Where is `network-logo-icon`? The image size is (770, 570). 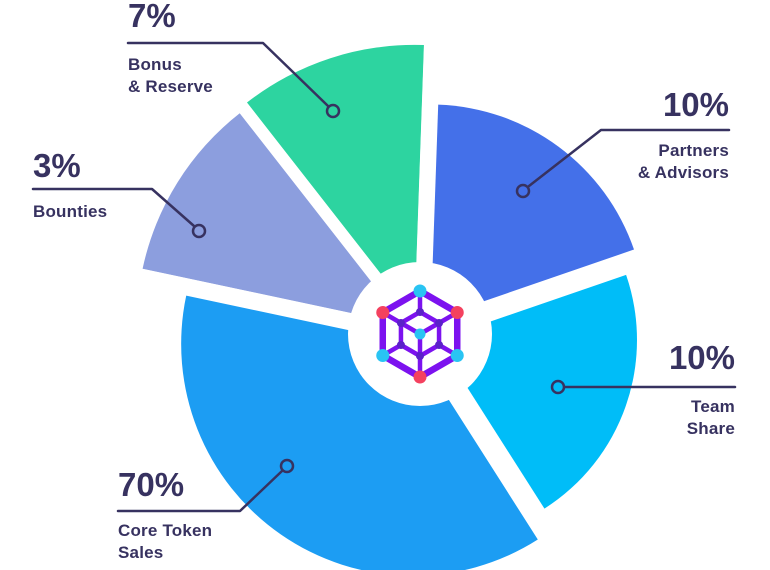
network-logo-icon is located at coordinates (420, 334).